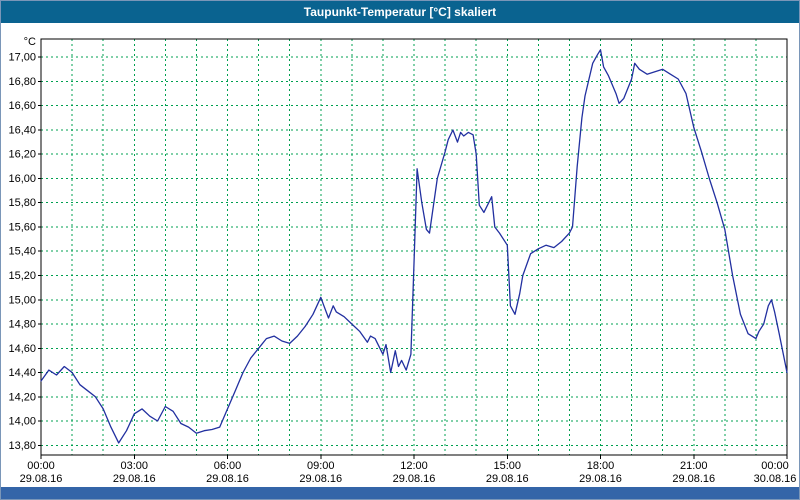 The height and width of the screenshot is (500, 800). I want to click on x-axis-time-label: 21:00, so click(694, 466).